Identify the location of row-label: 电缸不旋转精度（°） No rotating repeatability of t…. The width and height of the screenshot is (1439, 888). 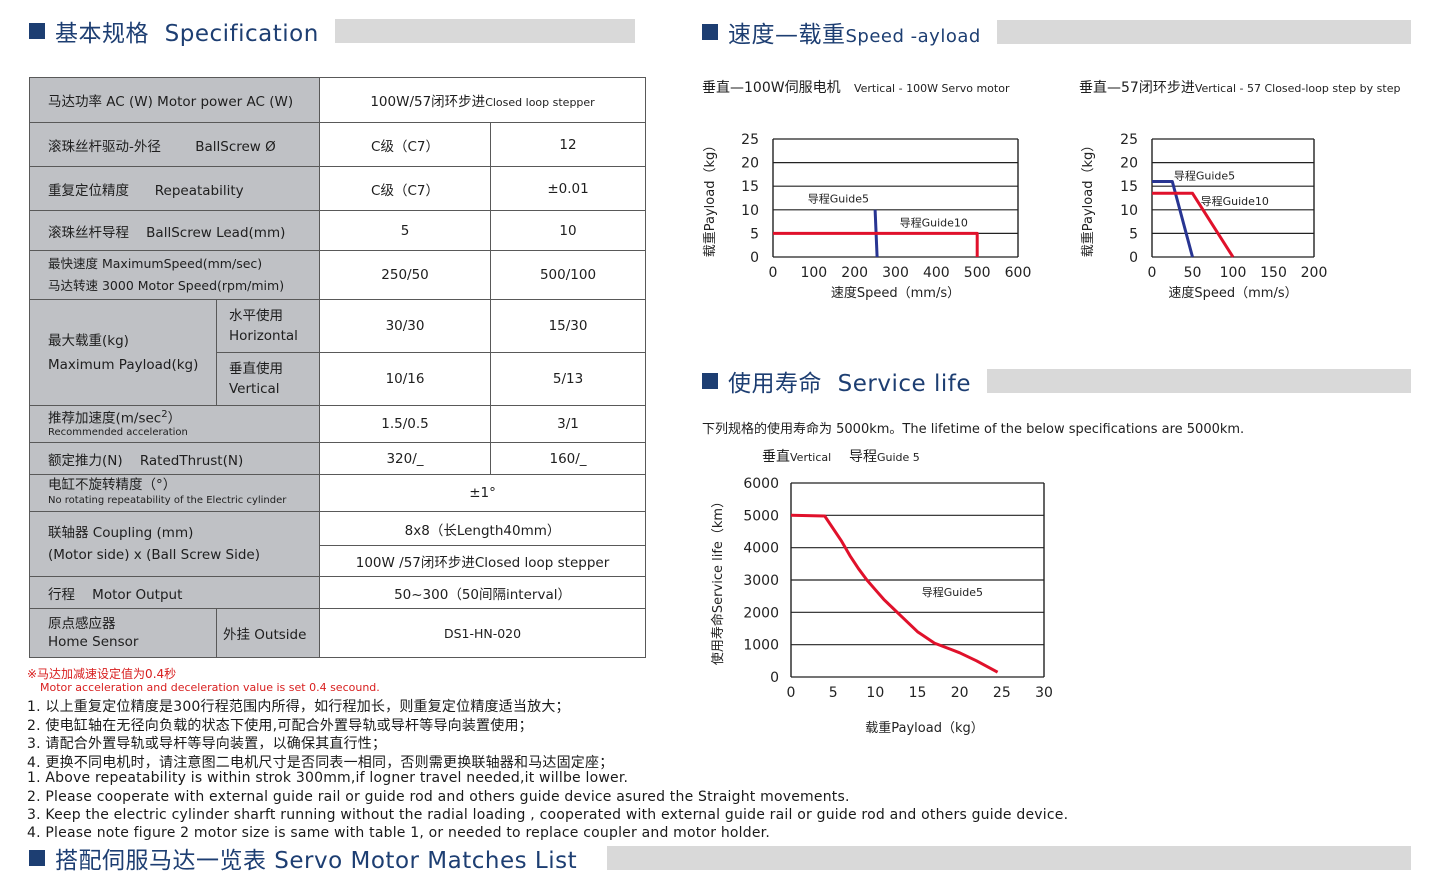
(174, 493).